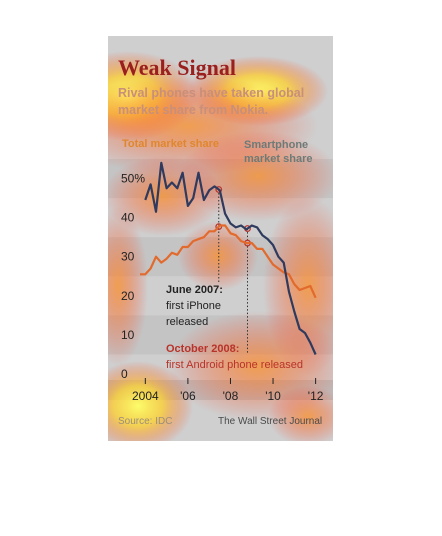  Describe the element at coordinates (128, 218) in the screenshot. I see `y-tick-label: 40` at that location.